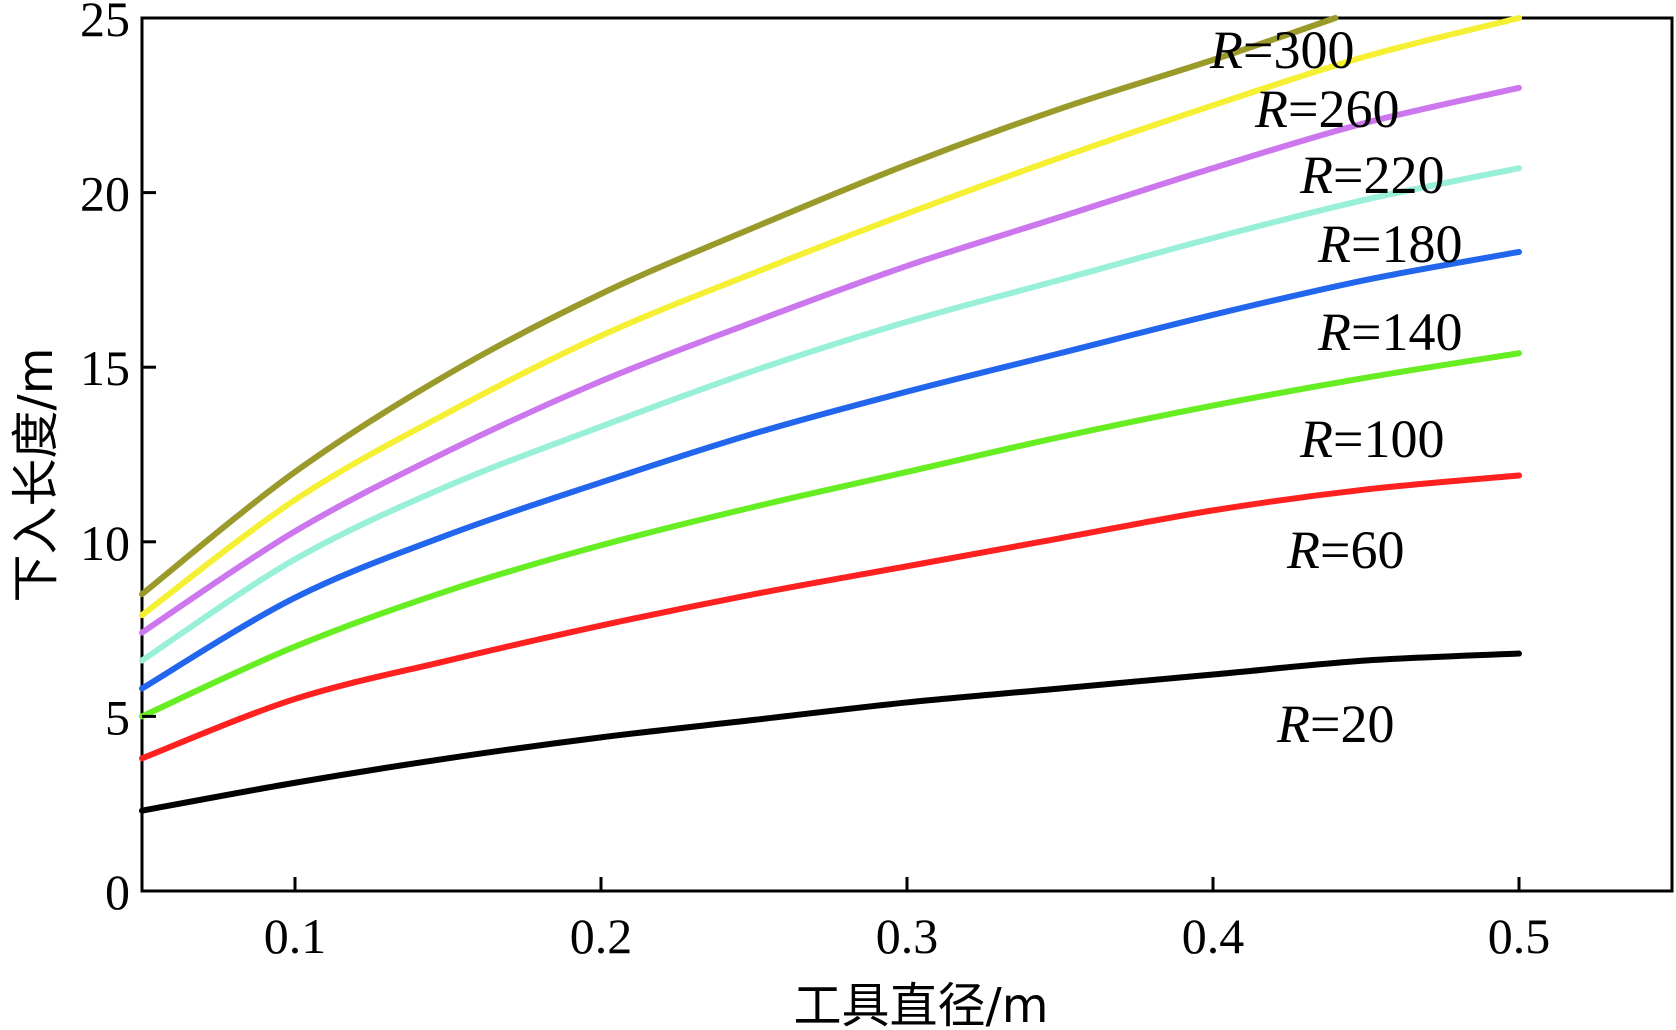 This screenshot has width=1676, height=1030. Describe the element at coordinates (601, 936) in the screenshot. I see `x-tick-label: 0.2` at that location.